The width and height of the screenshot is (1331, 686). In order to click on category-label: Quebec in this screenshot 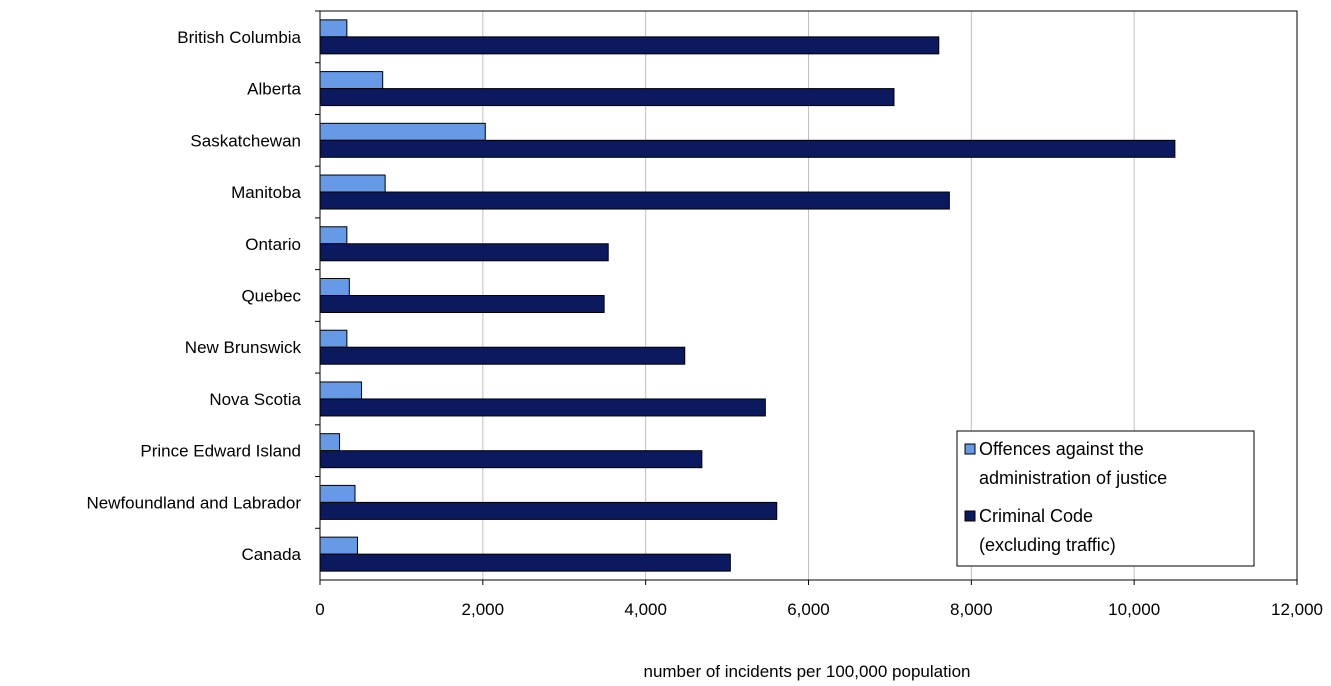, I will do `click(271, 296)`.